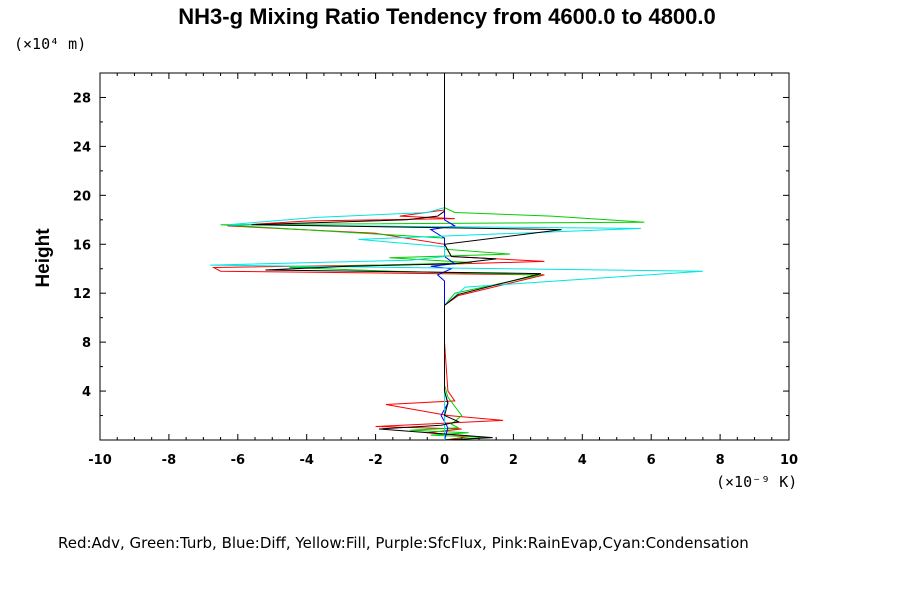  I want to click on x-units-label: (×10⁻⁹ K), so click(756, 482).